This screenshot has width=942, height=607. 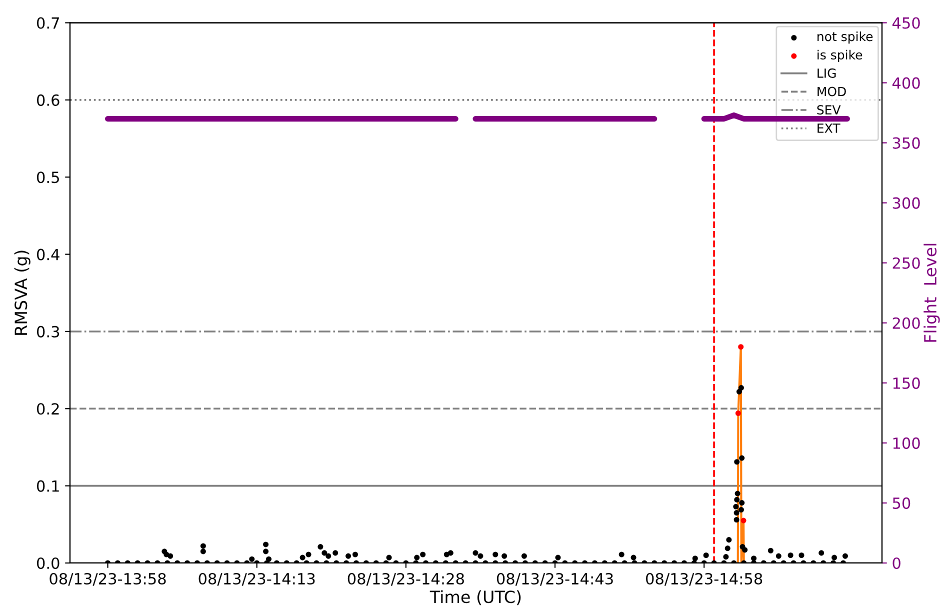 I want to click on x-tick-label: 08/13/23-14:28, so click(x=406, y=579).